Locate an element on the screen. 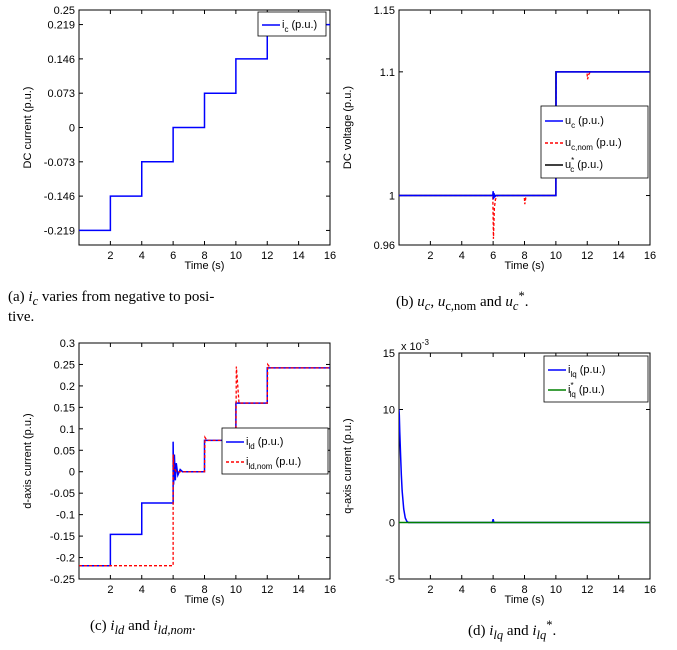 The image size is (677, 650). caption-c: (c) ild and ild,nom. is located at coordinates (143, 627).